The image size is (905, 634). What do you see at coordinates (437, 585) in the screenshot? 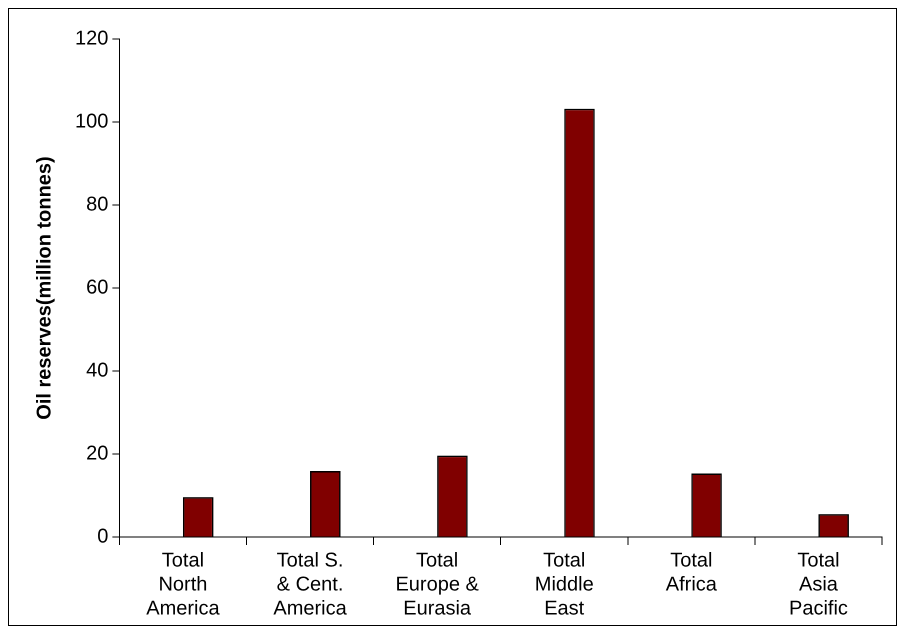
I see `x-tick-label: Total Europe & Eurasia` at bounding box center [437, 585].